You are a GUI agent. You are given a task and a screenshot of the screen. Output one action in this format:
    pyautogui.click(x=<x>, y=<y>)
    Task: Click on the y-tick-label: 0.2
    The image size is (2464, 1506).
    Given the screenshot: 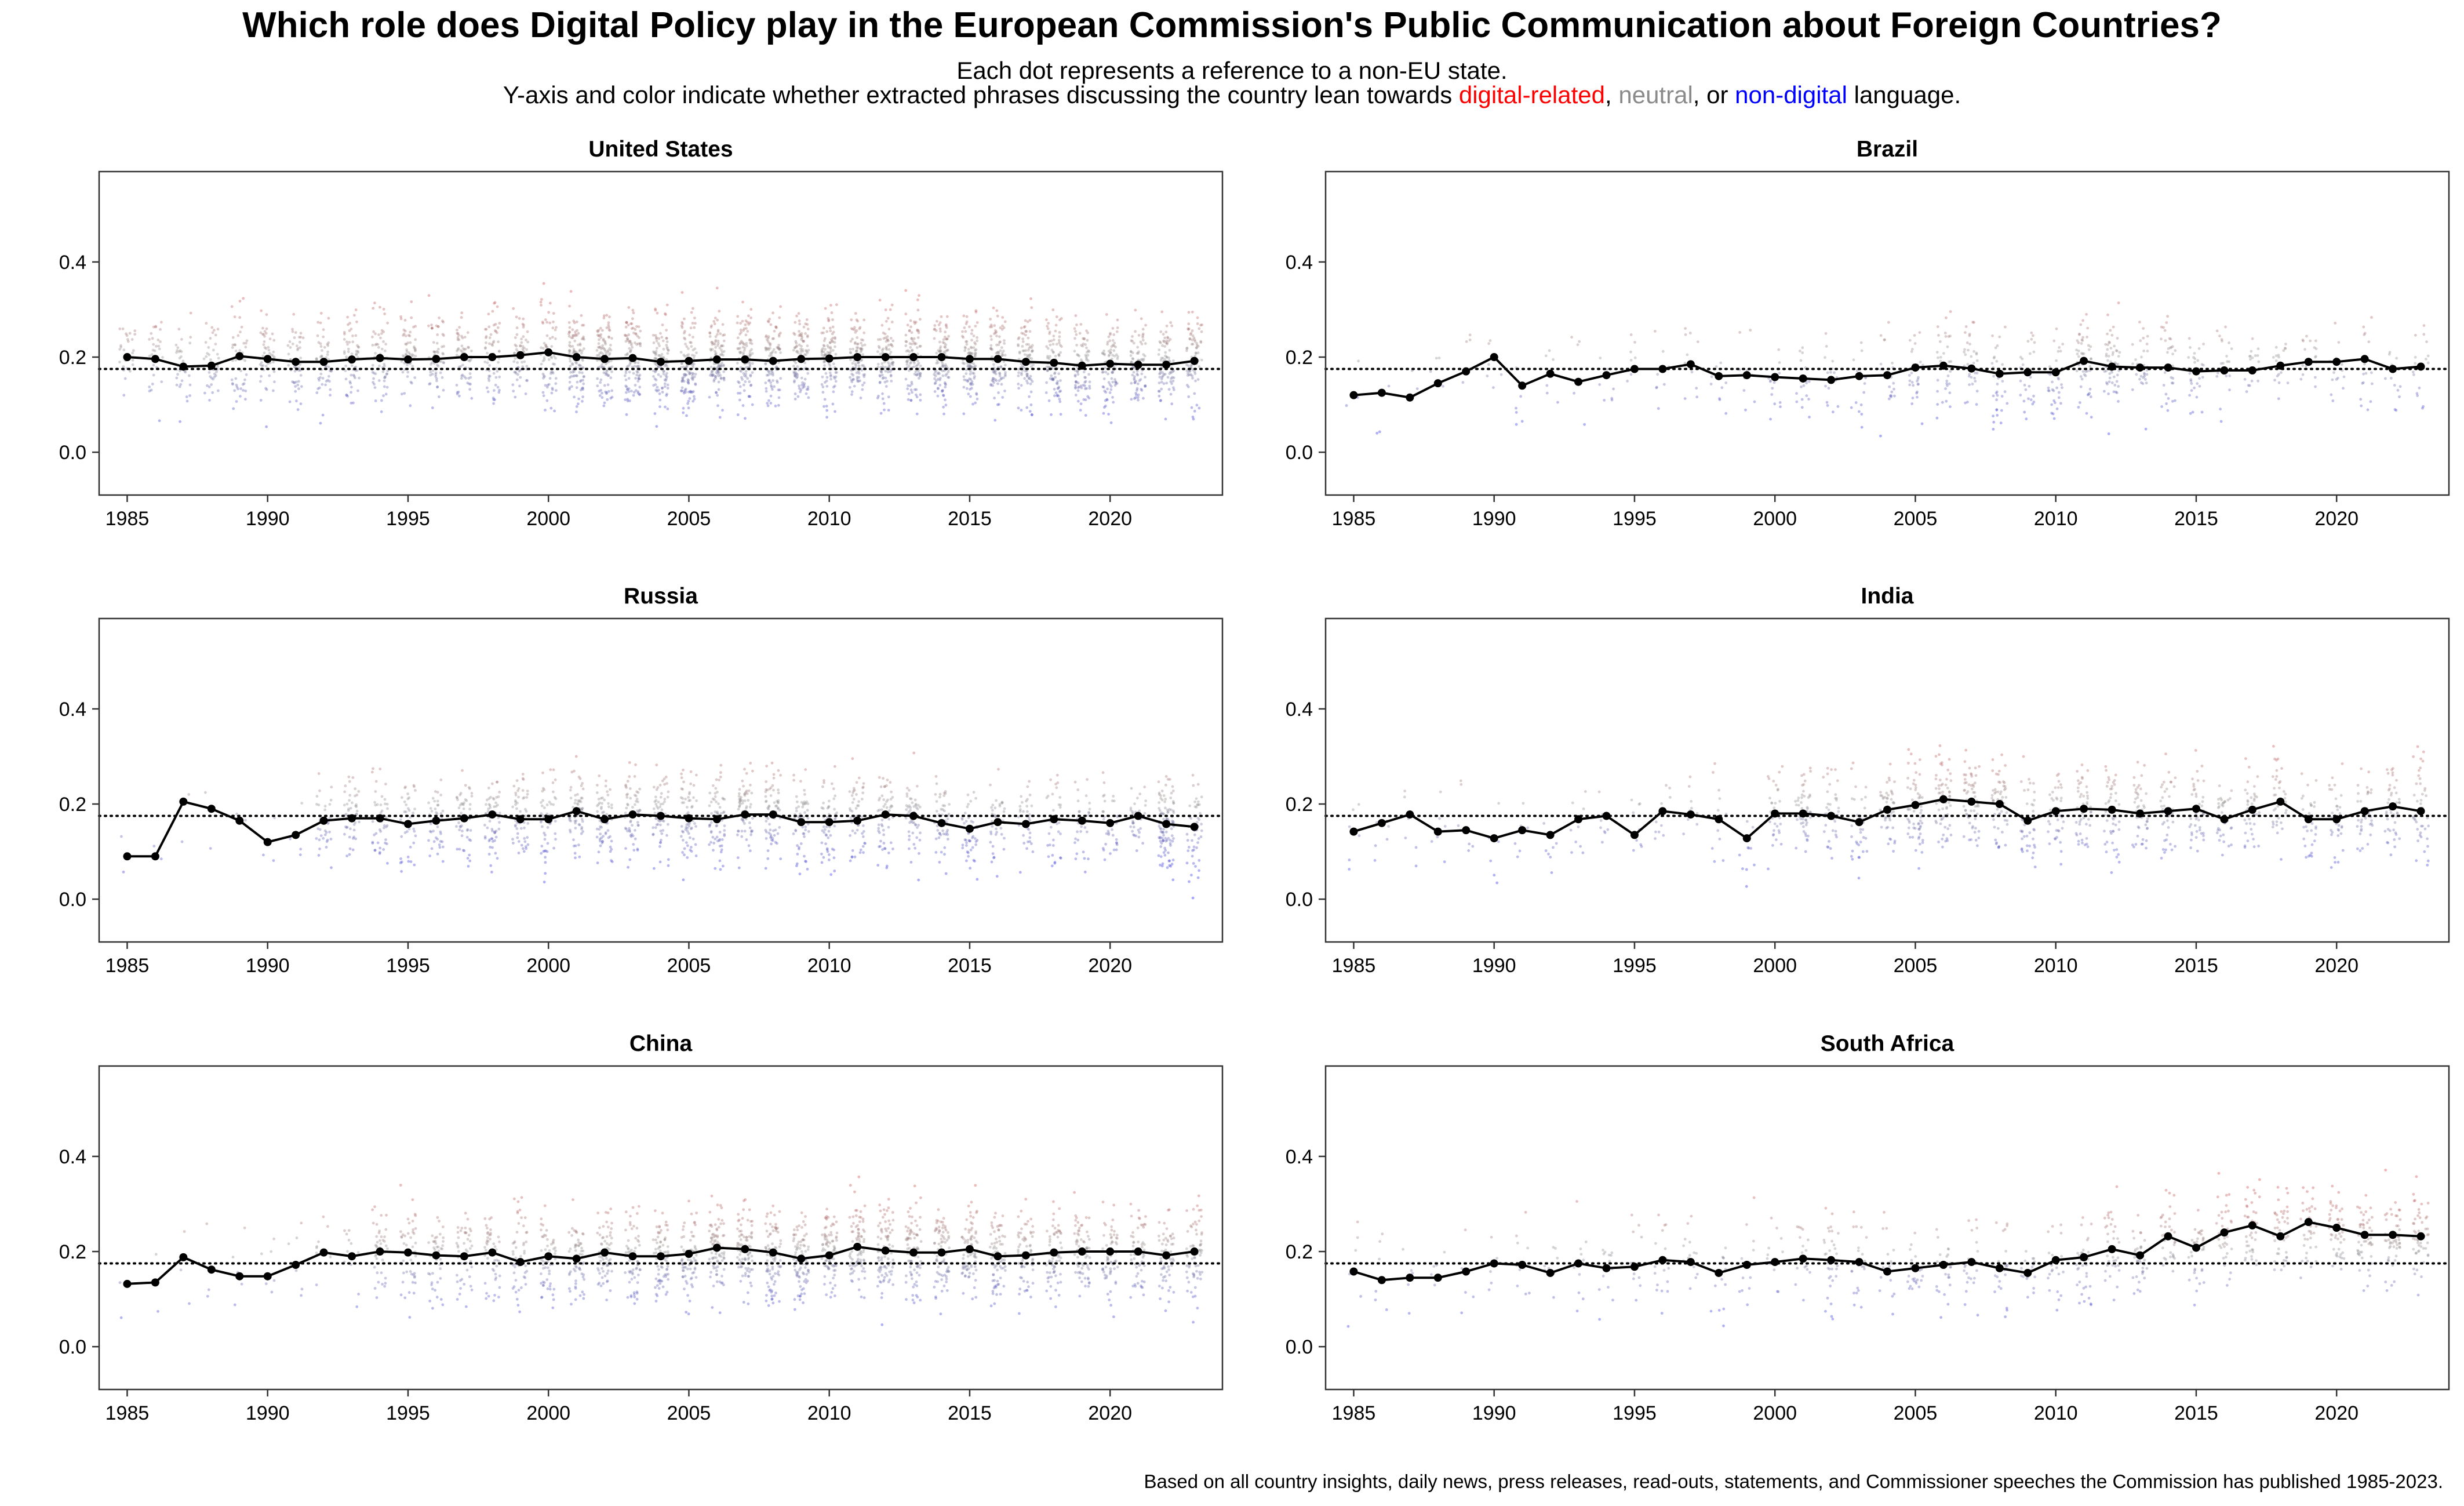 What is the action you would take?
    pyautogui.click(x=1299, y=358)
    